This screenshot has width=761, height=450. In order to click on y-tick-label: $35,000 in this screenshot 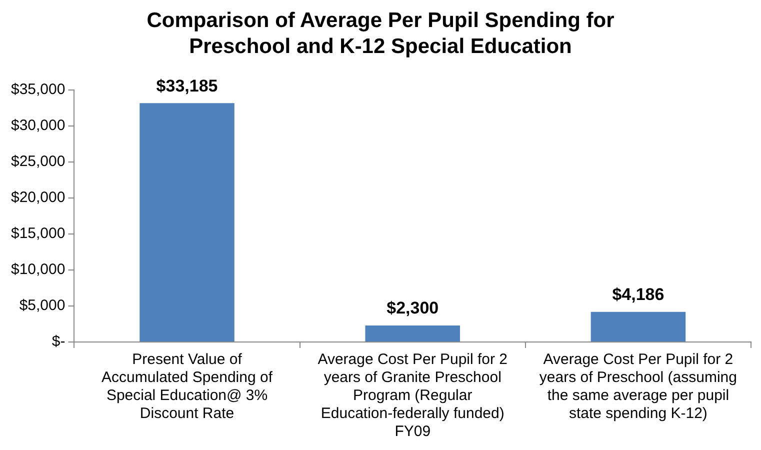, I will do `click(38, 89)`.